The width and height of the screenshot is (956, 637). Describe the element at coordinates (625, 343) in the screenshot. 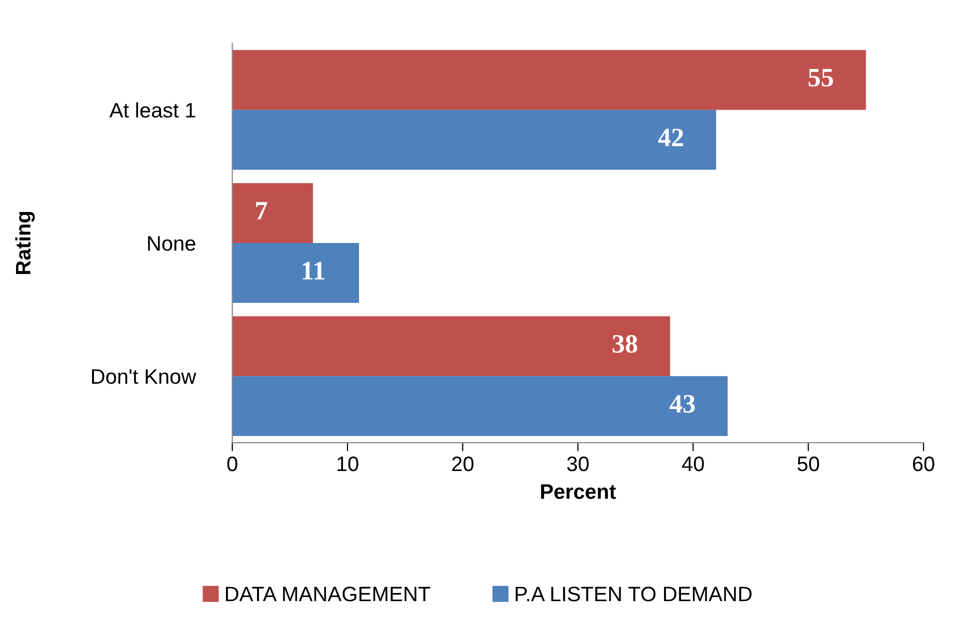

I see `data-label: 38` at that location.